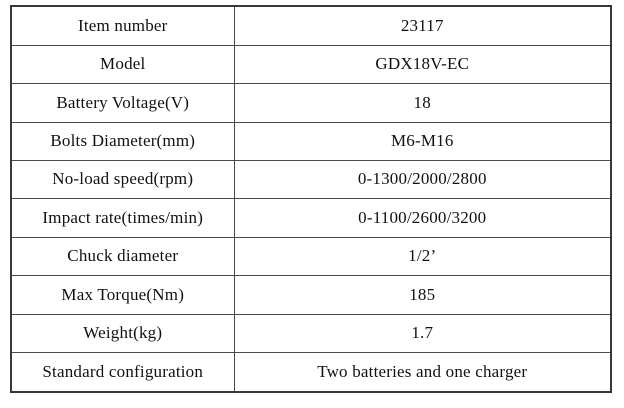 This screenshot has width=624, height=408. I want to click on spec-value: 0-1100/2600/3200, so click(422, 218).